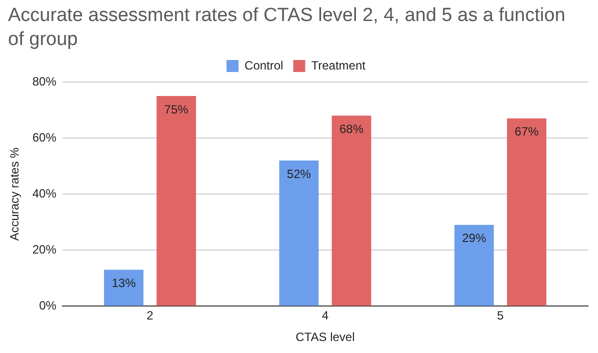 The height and width of the screenshot is (353, 598). What do you see at coordinates (287, 28) in the screenshot?
I see `chart-title: Accurate assessment rates of CTAS level 2, 4, and 5 as a function of group` at bounding box center [287, 28].